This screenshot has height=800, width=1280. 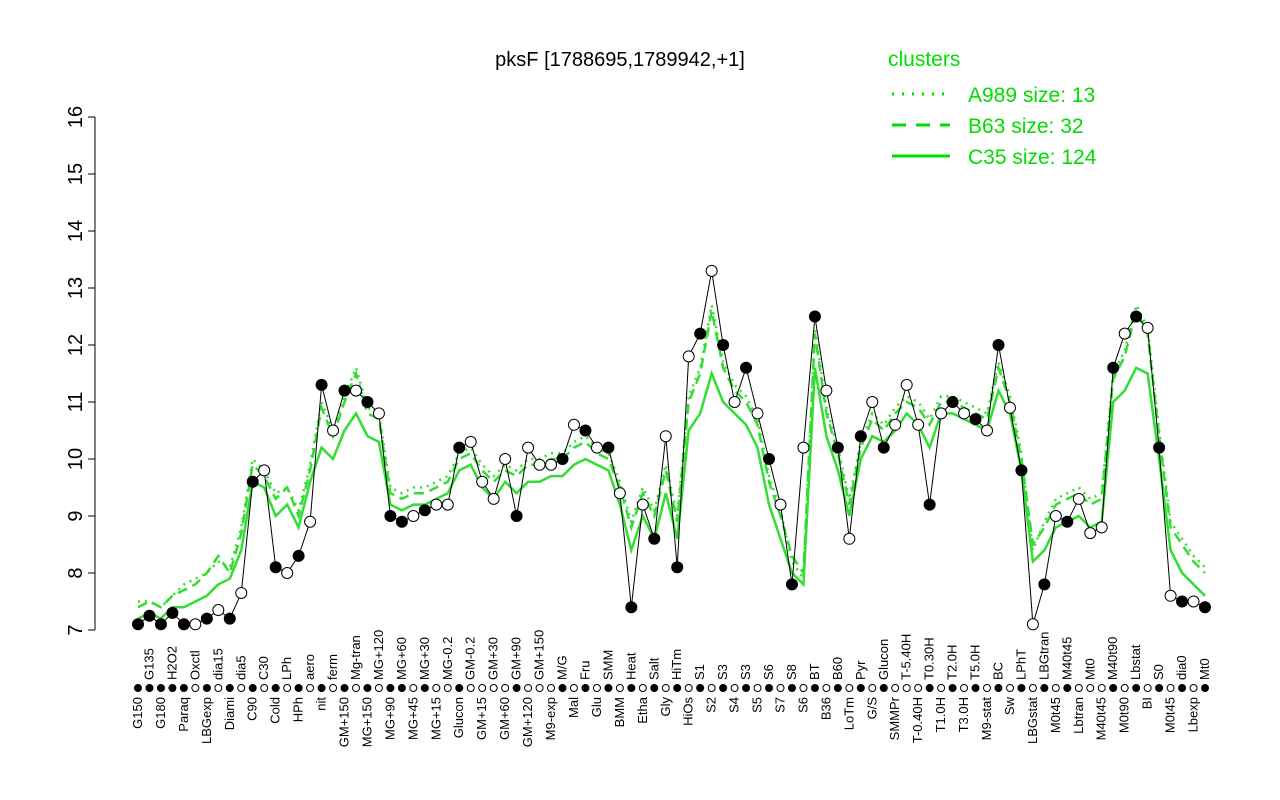 What do you see at coordinates (76, 402) in the screenshot?
I see `y-tick-label: 11` at bounding box center [76, 402].